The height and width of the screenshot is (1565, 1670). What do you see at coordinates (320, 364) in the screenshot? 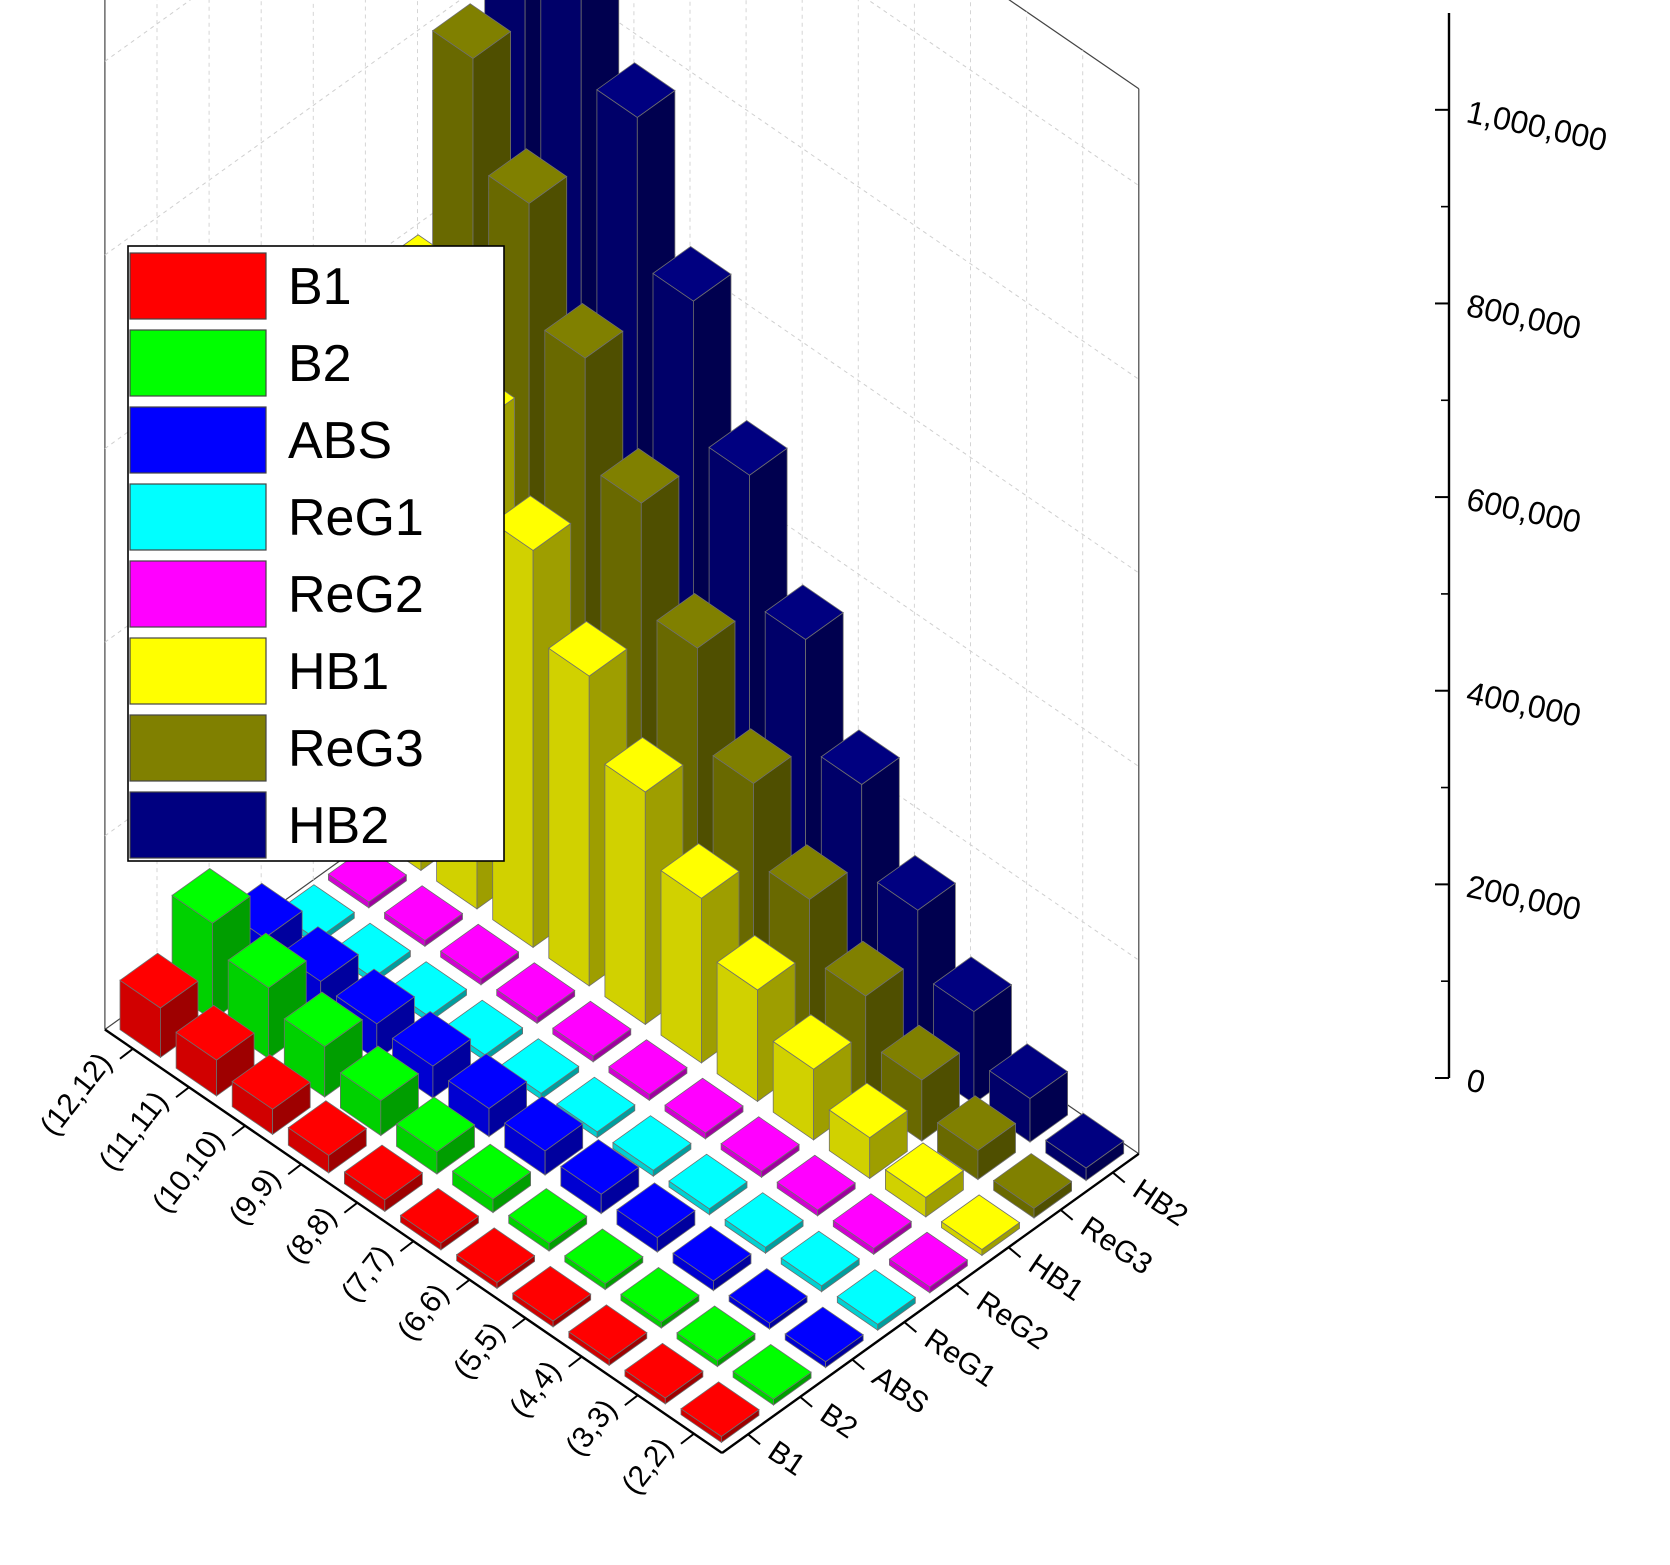
I see `legend-label: B2` at bounding box center [320, 364].